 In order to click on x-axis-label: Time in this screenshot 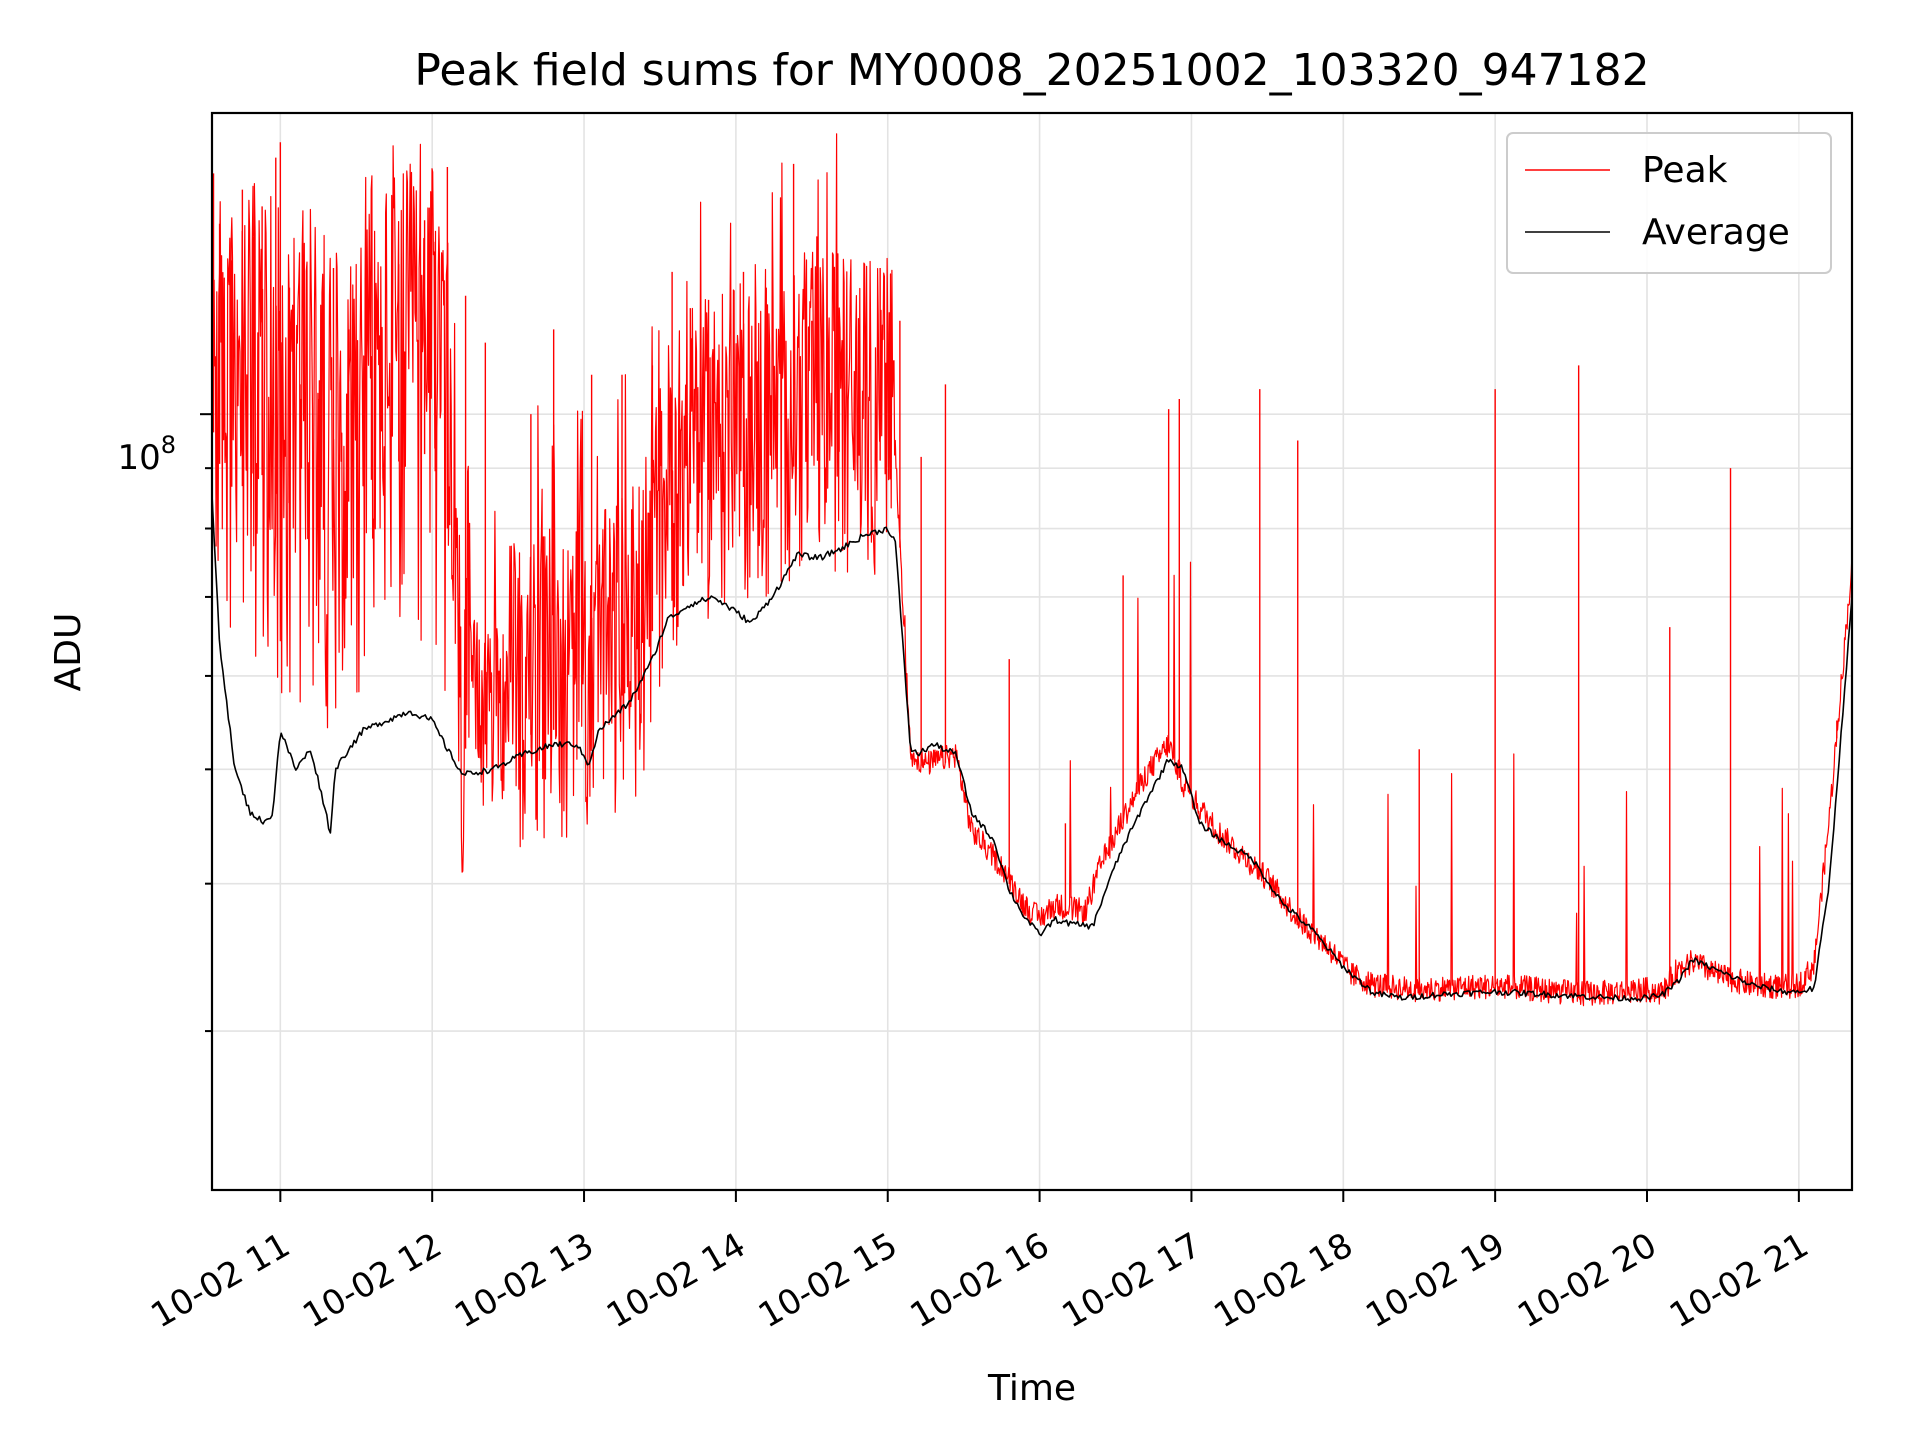, I will do `click(1031, 1388)`.